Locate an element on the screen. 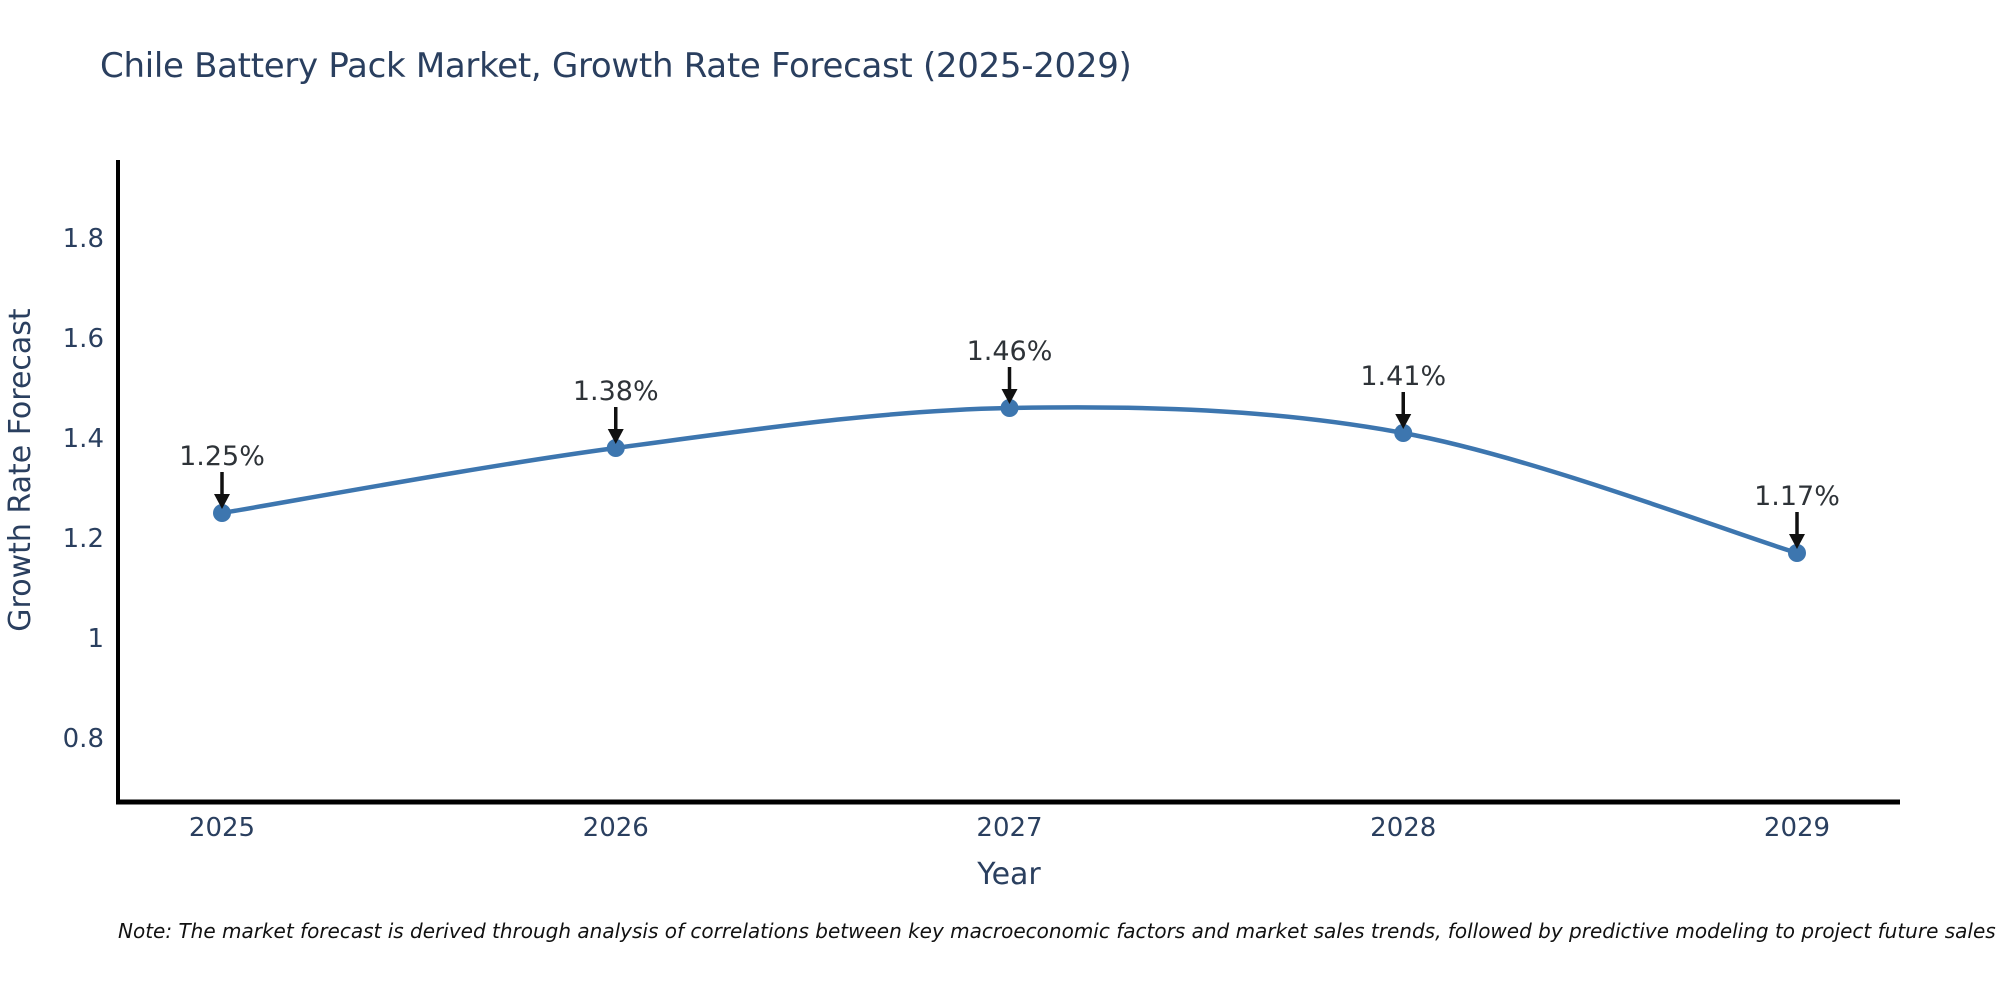 The width and height of the screenshot is (2000, 1000). x-tick-labels: 2025 2026 2027 2028 2029 is located at coordinates (1009, 828).